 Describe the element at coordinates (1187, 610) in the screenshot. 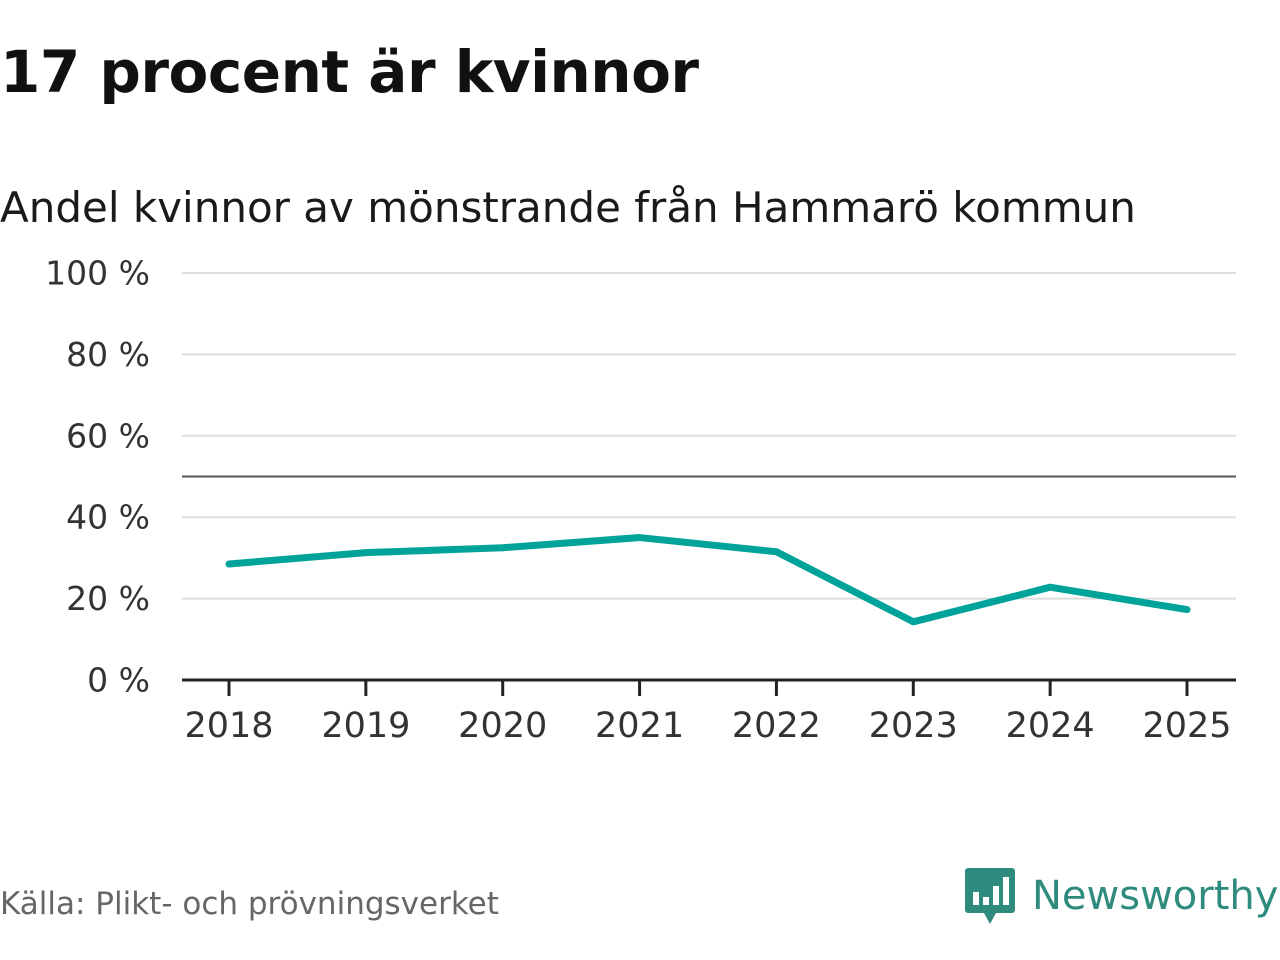

I see `data-point-2025` at that location.